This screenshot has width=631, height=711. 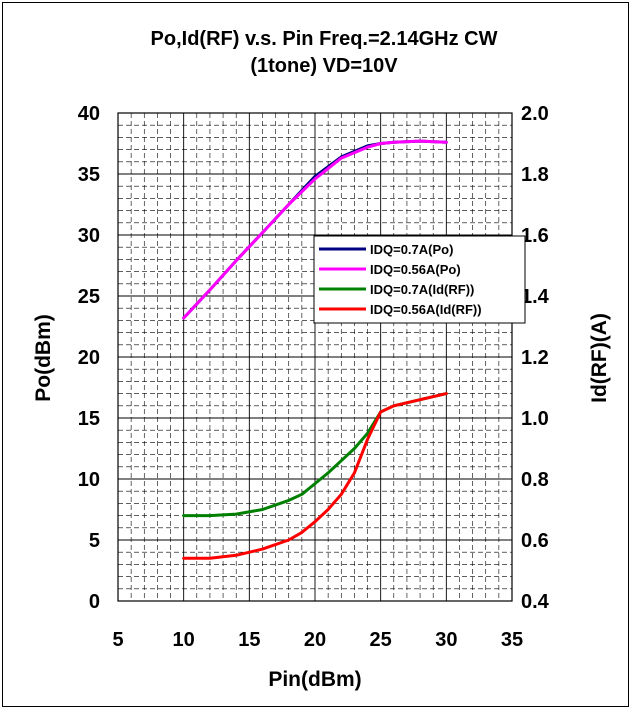 I want to click on x-tick-label: 10, so click(x=184, y=640).